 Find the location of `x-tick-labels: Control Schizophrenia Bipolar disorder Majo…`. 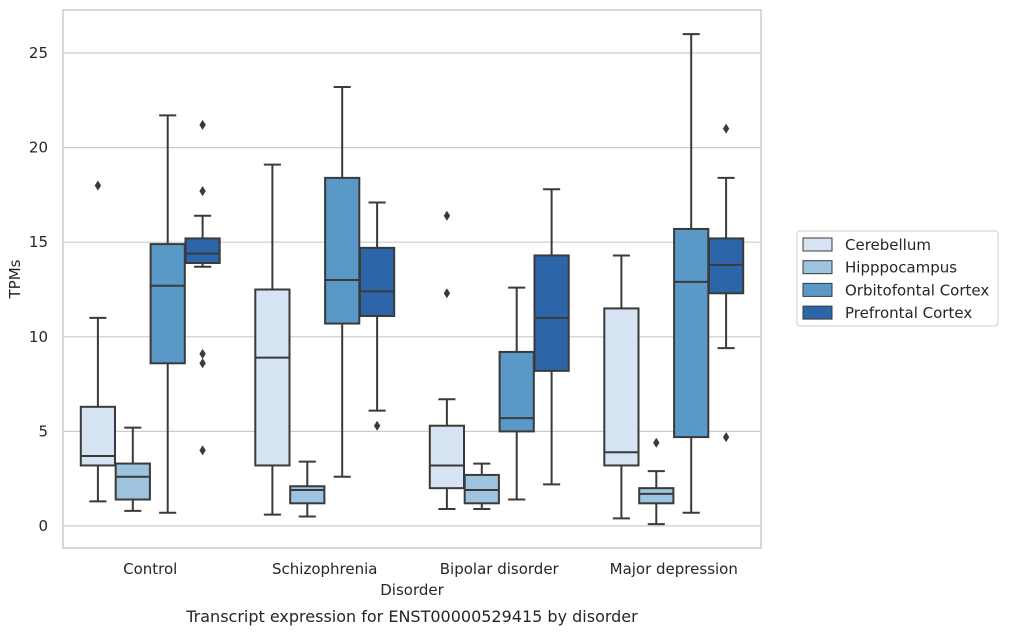

x-tick-labels: Control Schizophrenia Bipolar disorder Majo… is located at coordinates (430, 569).